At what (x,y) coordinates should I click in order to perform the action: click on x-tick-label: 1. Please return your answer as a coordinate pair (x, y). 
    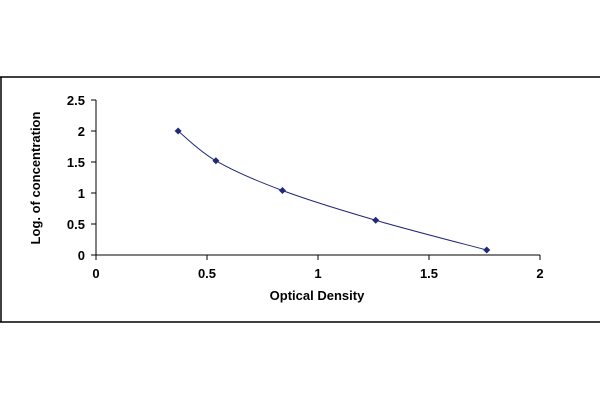
    Looking at the image, I should click on (317, 273).